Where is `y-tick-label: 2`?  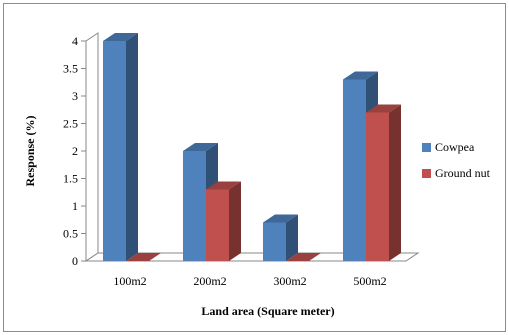 y-tick-label: 2 is located at coordinates (75, 151).